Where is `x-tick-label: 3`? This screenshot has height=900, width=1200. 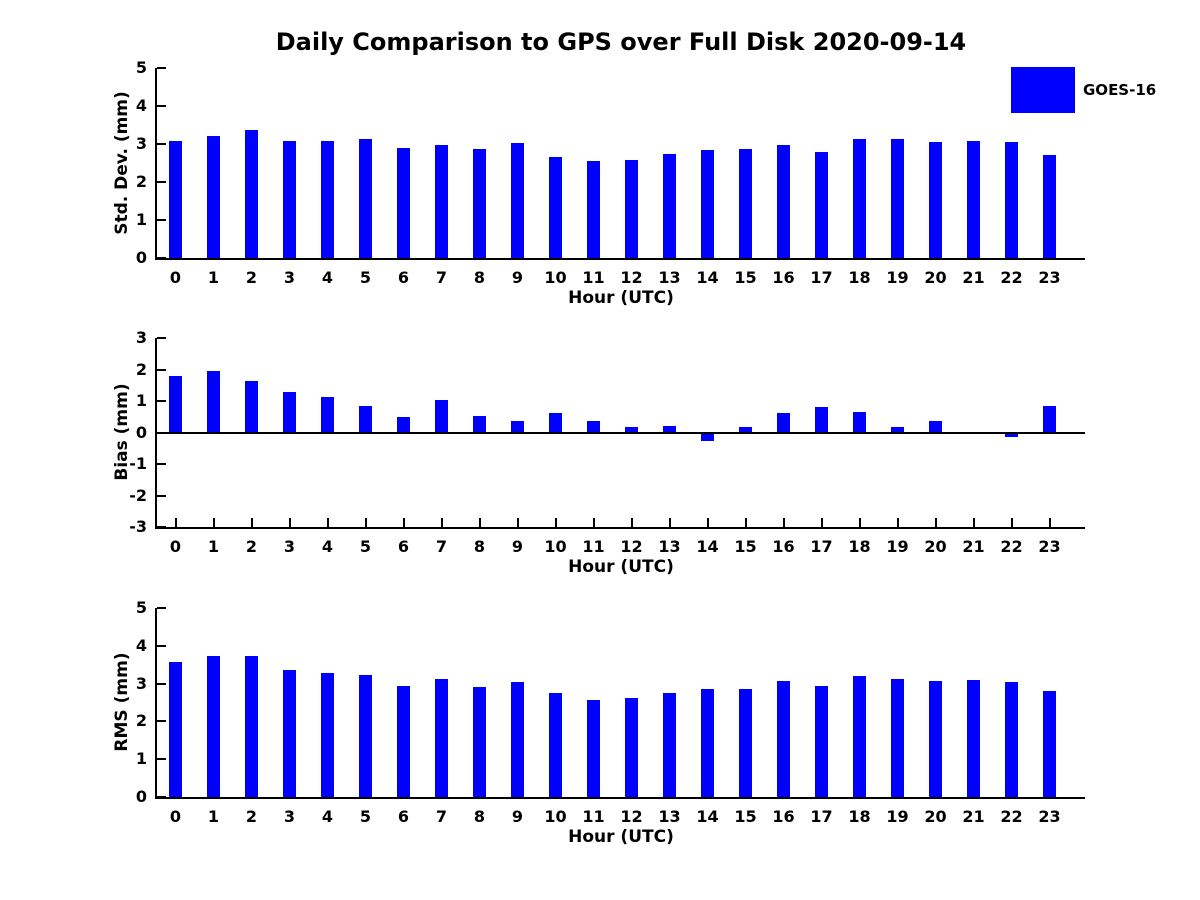
x-tick-label: 3 is located at coordinates (289, 546).